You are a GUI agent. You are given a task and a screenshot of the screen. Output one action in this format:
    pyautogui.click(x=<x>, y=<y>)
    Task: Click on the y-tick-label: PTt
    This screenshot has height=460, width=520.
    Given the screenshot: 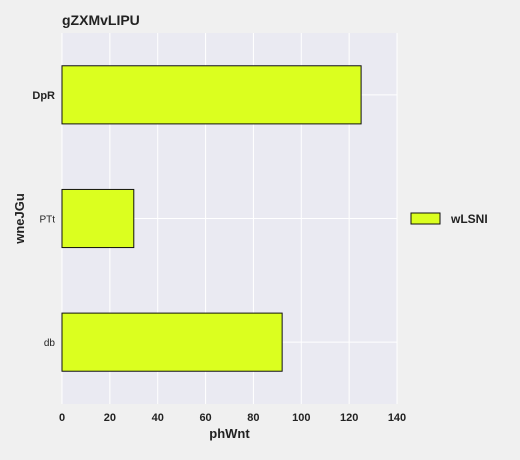 What is the action you would take?
    pyautogui.click(x=47, y=220)
    